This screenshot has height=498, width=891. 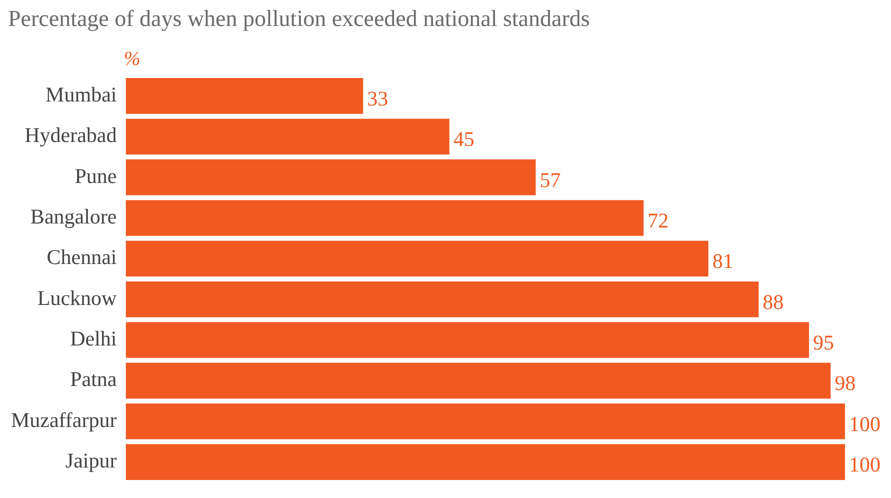 What do you see at coordinates (73, 216) in the screenshot?
I see `y-tick-label: Bangalore` at bounding box center [73, 216].